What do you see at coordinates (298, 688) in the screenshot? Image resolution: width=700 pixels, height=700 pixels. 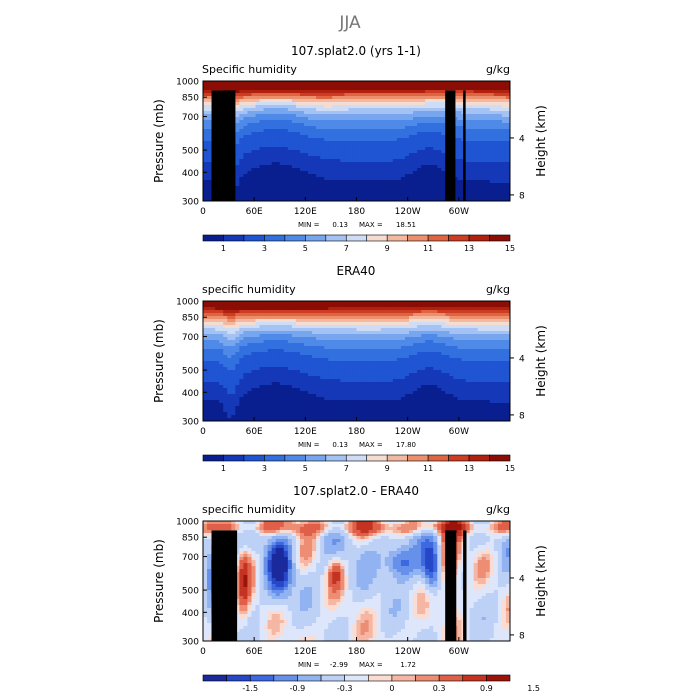 I see `colorbar-label: -0.9` at bounding box center [298, 688].